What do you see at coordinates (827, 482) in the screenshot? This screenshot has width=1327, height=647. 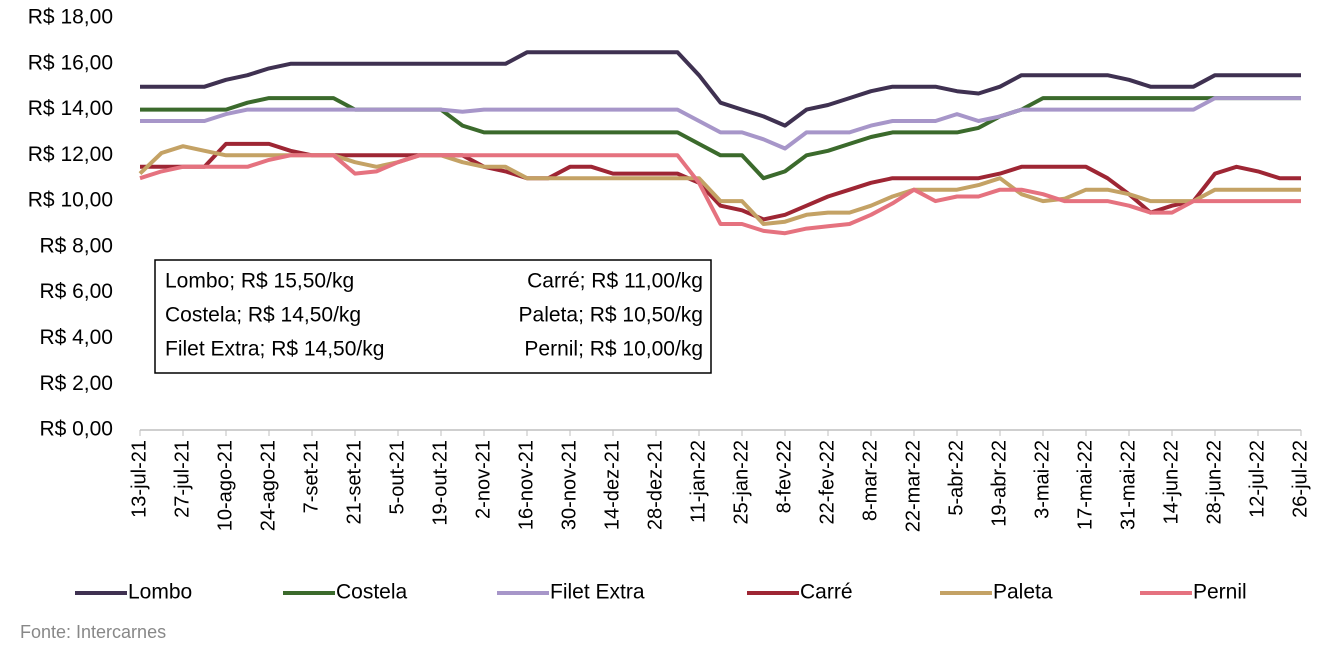 I see `x-tick-label: 22-fev-22` at bounding box center [827, 482].